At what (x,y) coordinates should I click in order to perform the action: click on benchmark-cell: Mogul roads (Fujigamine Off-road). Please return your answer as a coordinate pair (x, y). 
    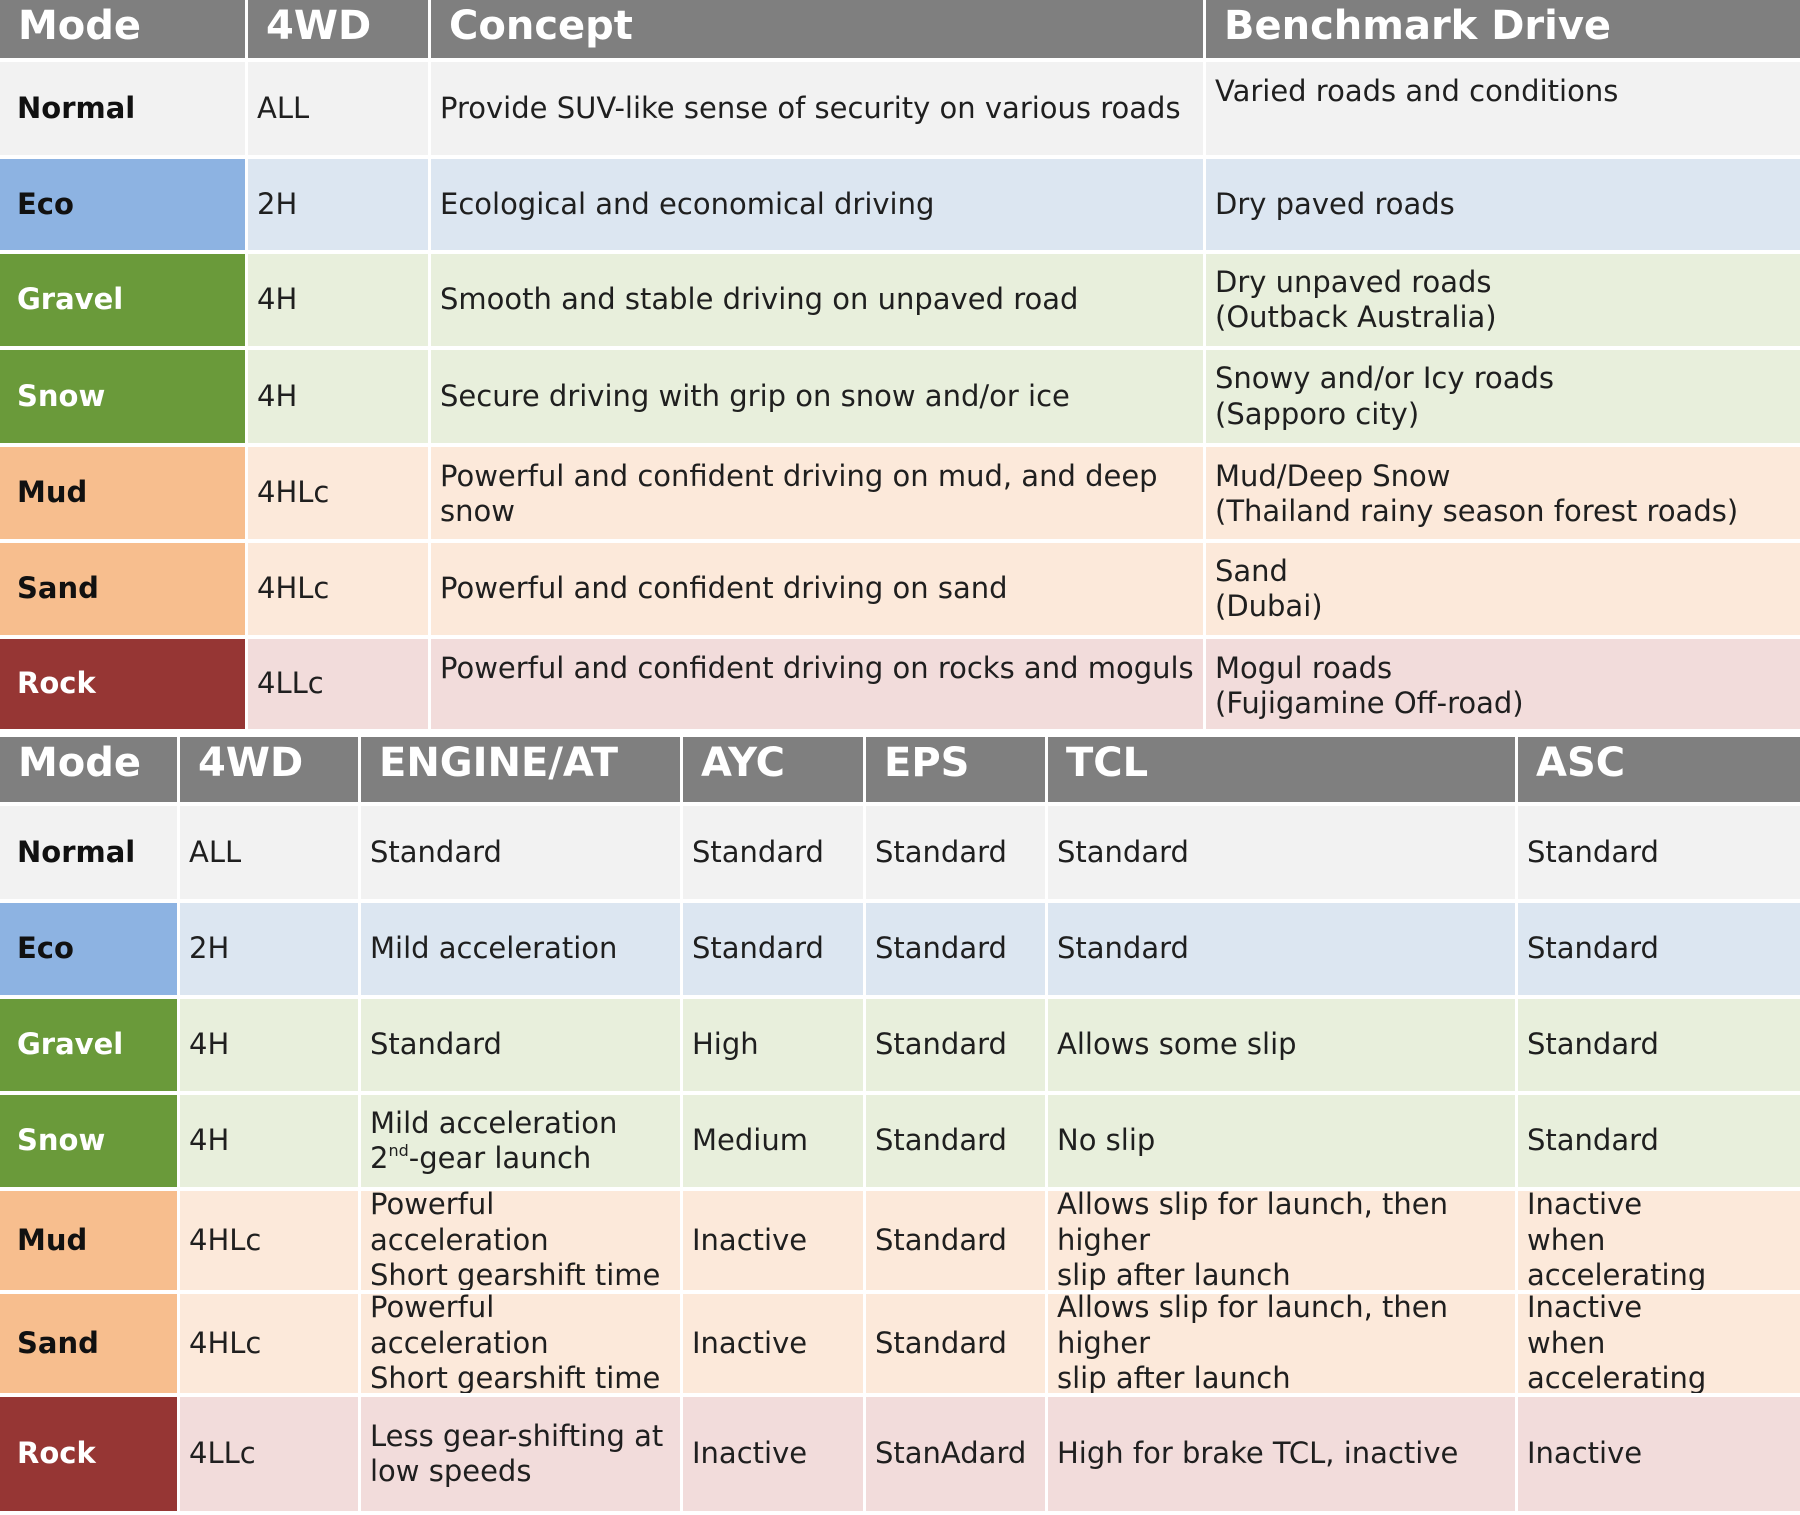
    Looking at the image, I should click on (1503, 686).